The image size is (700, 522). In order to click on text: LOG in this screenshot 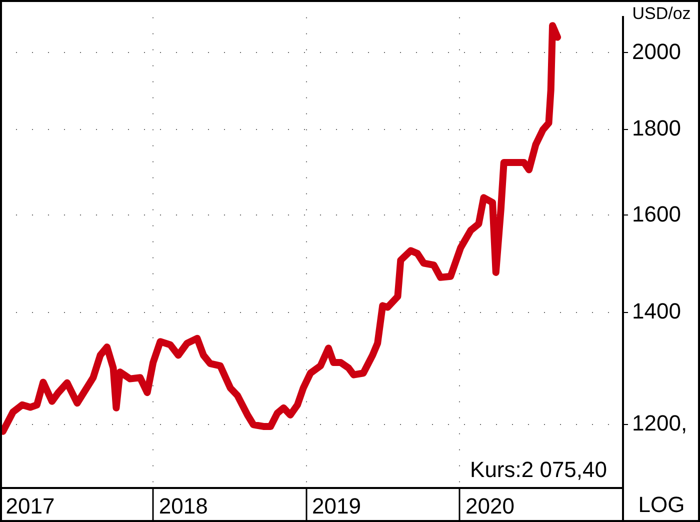, I will do `click(661, 505)`.